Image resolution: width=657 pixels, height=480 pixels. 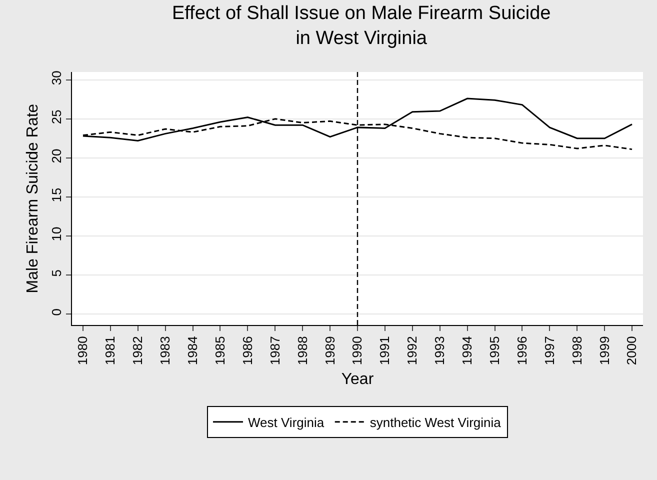 What do you see at coordinates (220, 351) in the screenshot?
I see `x-tick-label: 1985` at bounding box center [220, 351].